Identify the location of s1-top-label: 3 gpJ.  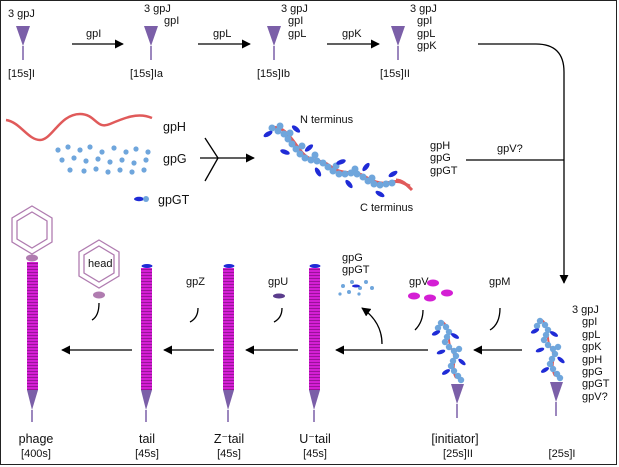
(21, 14).